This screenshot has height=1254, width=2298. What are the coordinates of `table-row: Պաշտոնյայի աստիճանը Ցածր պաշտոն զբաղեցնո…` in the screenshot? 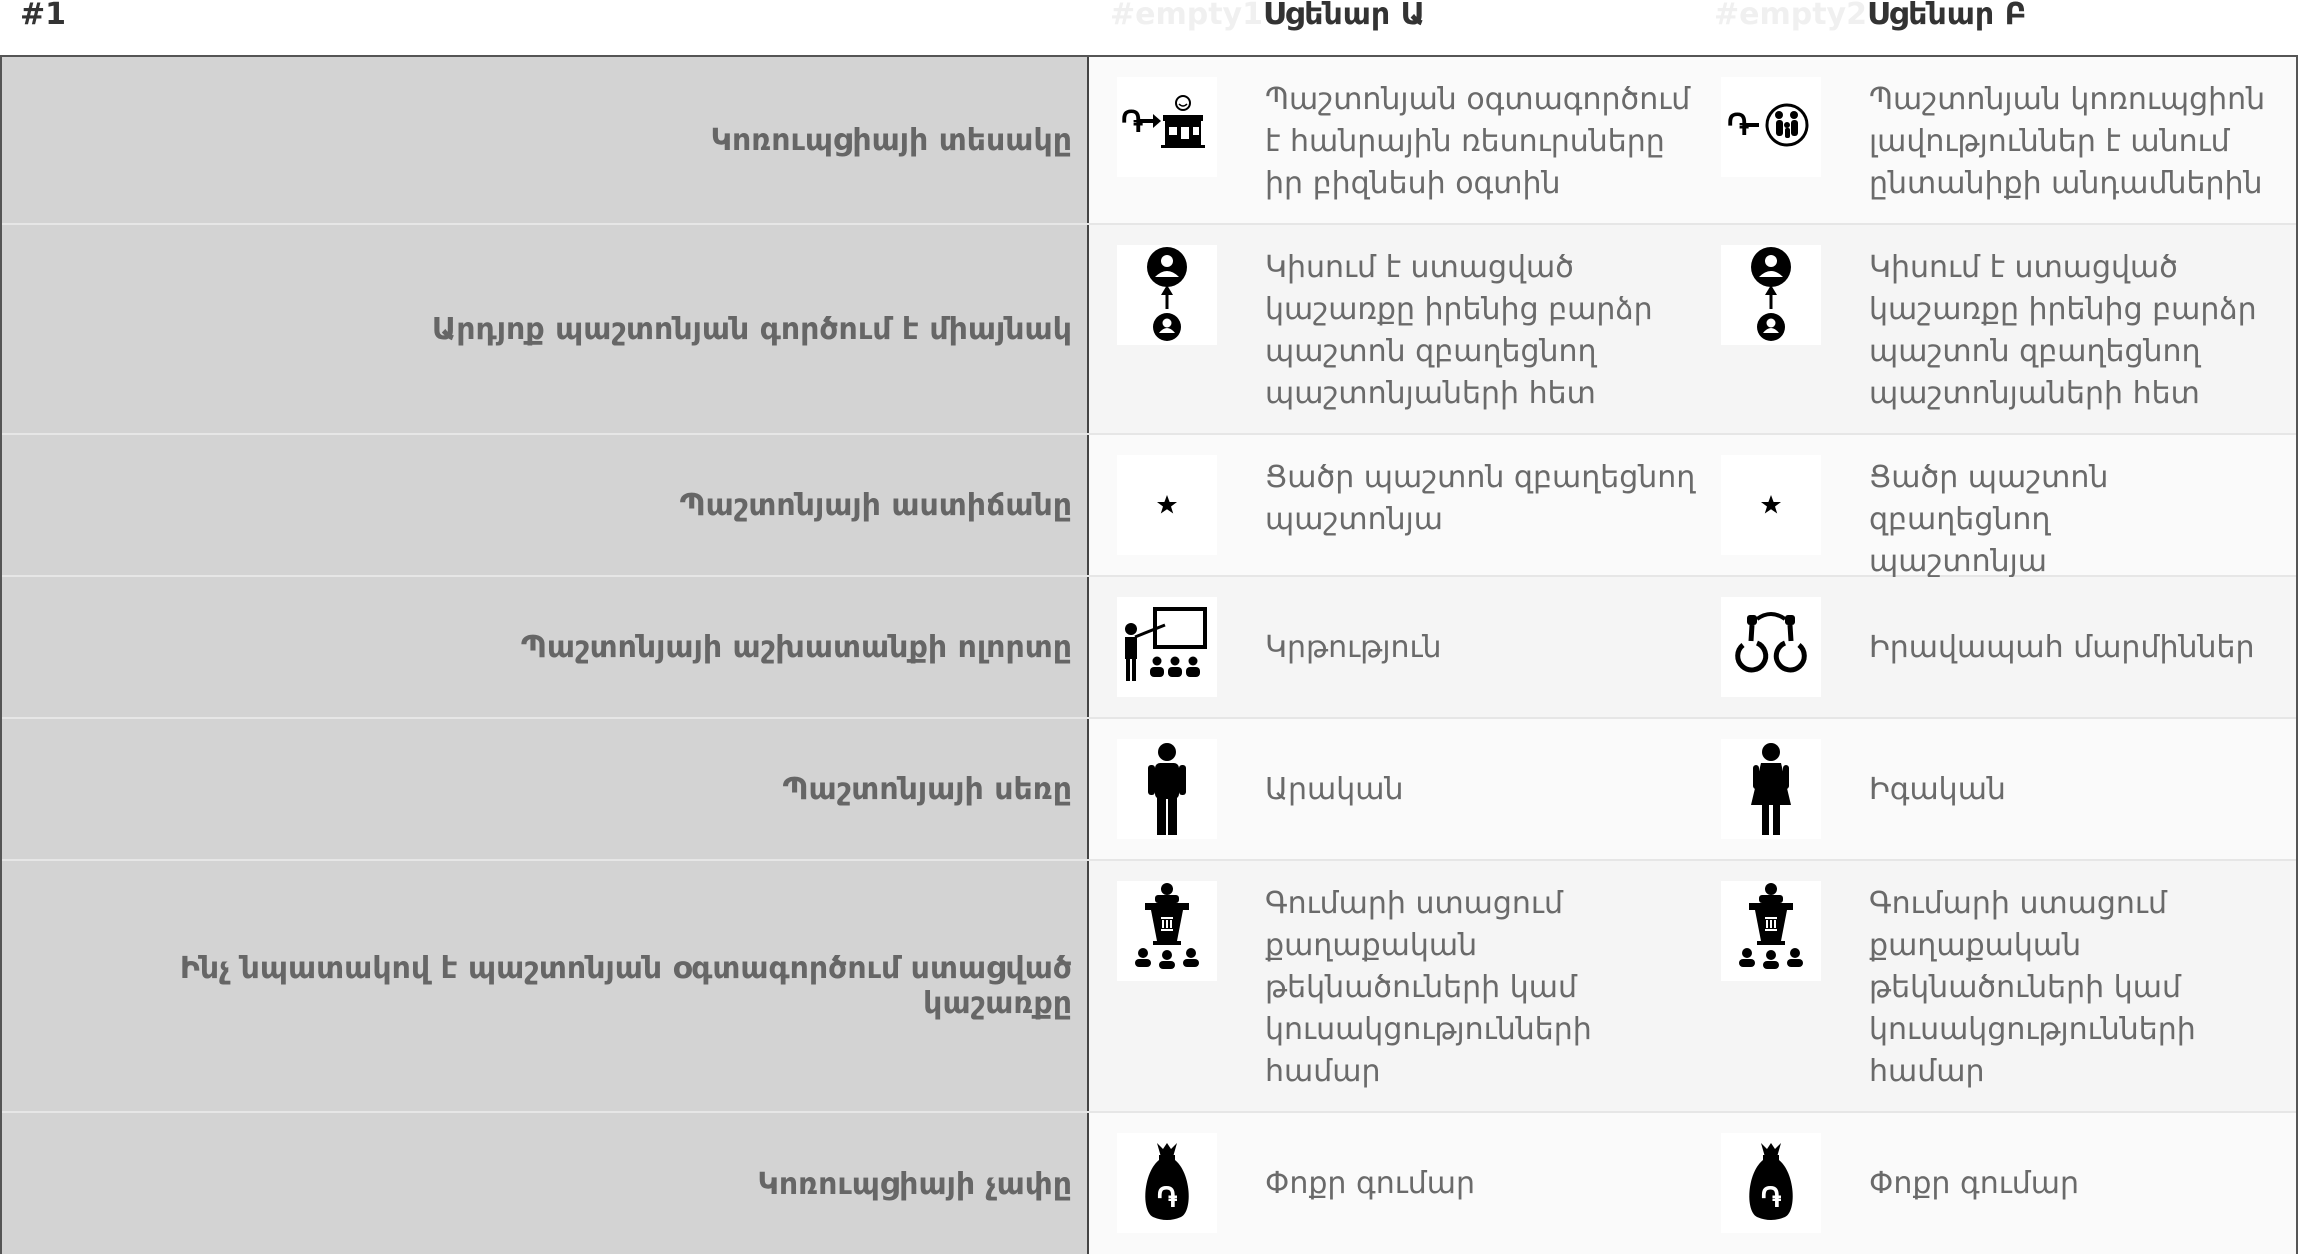 It's located at (1149, 507).